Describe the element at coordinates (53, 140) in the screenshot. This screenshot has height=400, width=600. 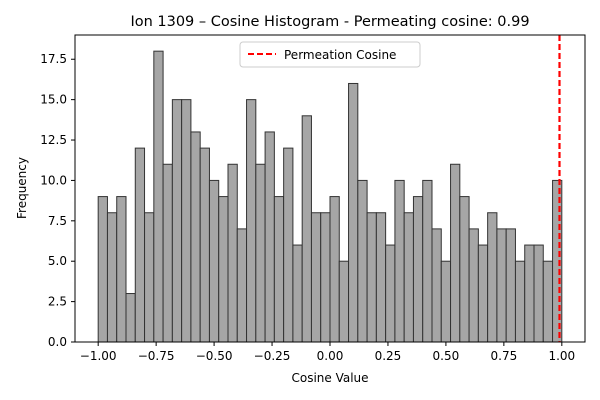
I see `y-tick-label: 12.5` at that location.